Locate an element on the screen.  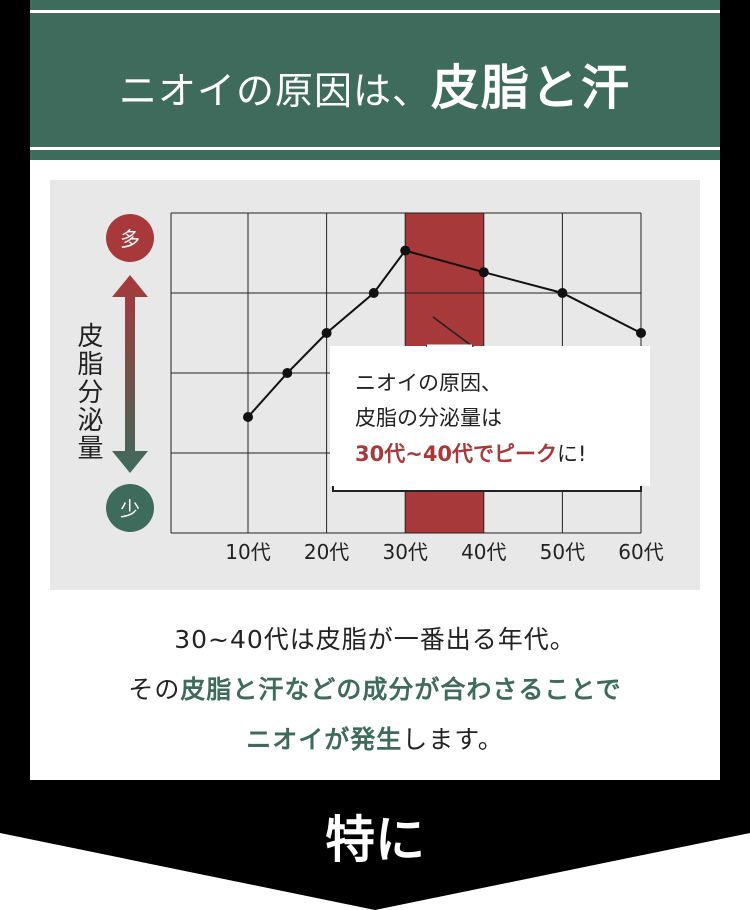
description-line2: その皮脂と汗などの成分が合わさることで is located at coordinates (375, 690).